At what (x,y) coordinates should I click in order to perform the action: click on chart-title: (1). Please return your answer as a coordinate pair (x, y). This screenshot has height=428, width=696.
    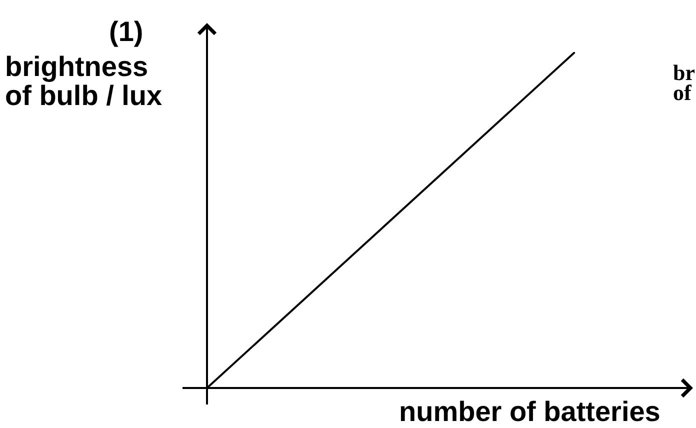
    Looking at the image, I should click on (126, 31).